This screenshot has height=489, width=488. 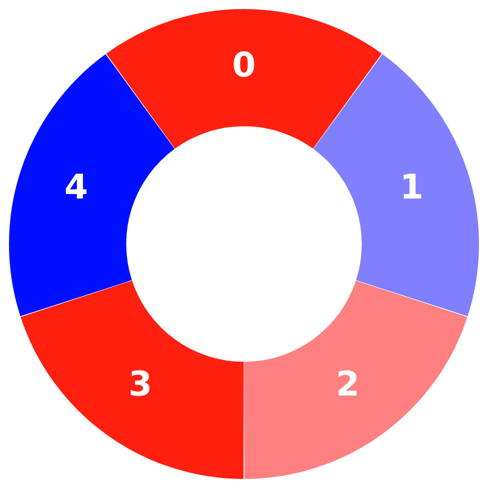 I want to click on slice-label: 1, so click(x=412, y=187).